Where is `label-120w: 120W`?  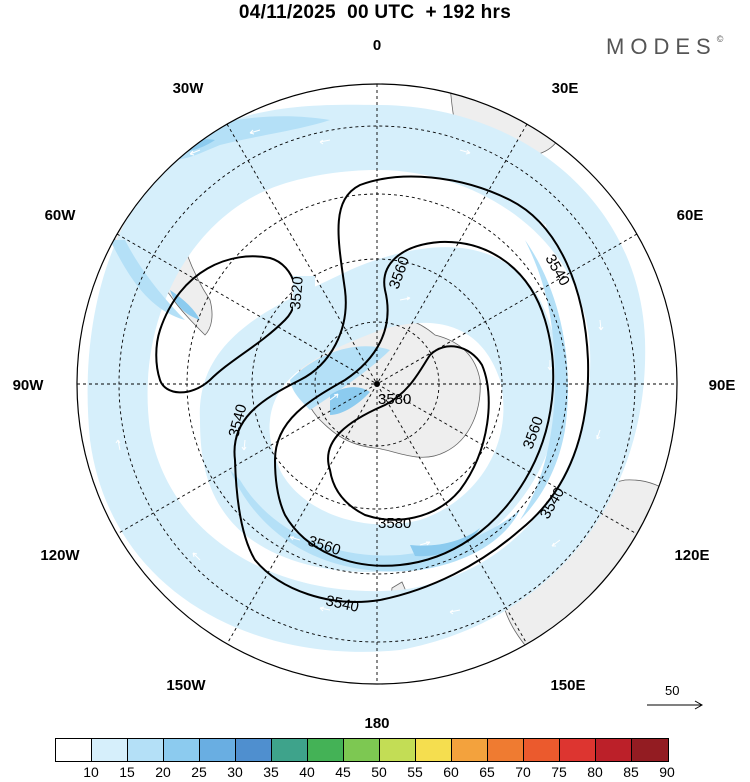 label-120w: 120W is located at coordinates (60, 555).